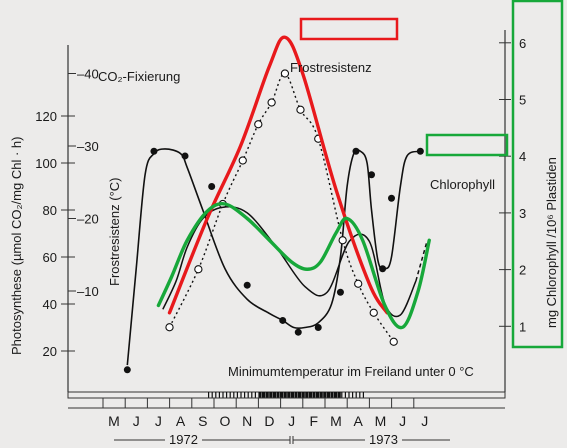 Image resolution: width=567 pixels, height=448 pixels. What do you see at coordinates (383, 439) in the screenshot?
I see `year-1973-label: 1973` at bounding box center [383, 439].